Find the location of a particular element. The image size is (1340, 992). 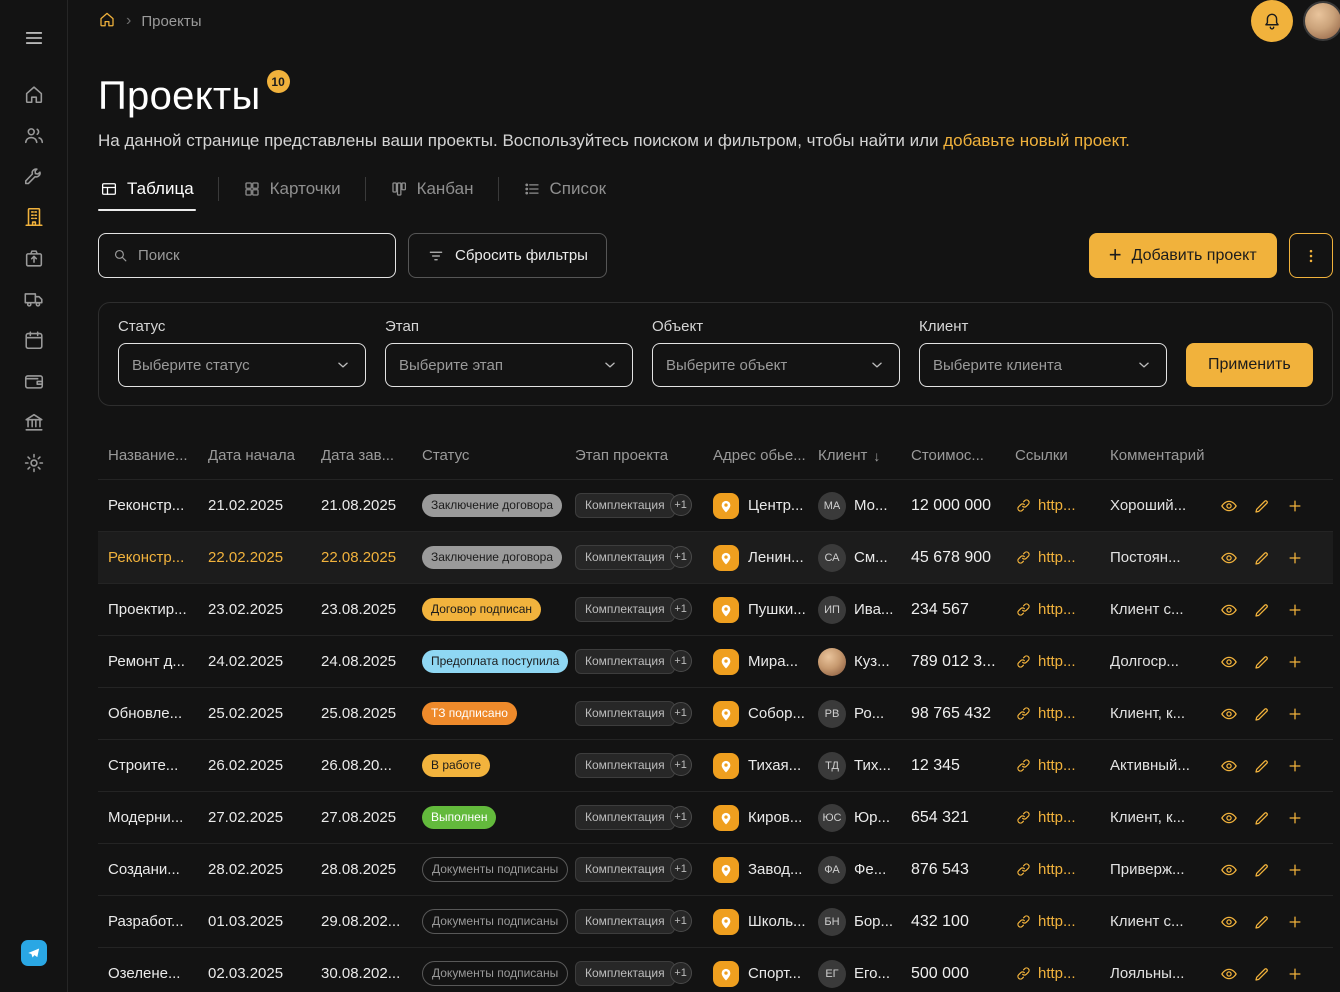

plus-icon is located at coordinates (1295, 921).